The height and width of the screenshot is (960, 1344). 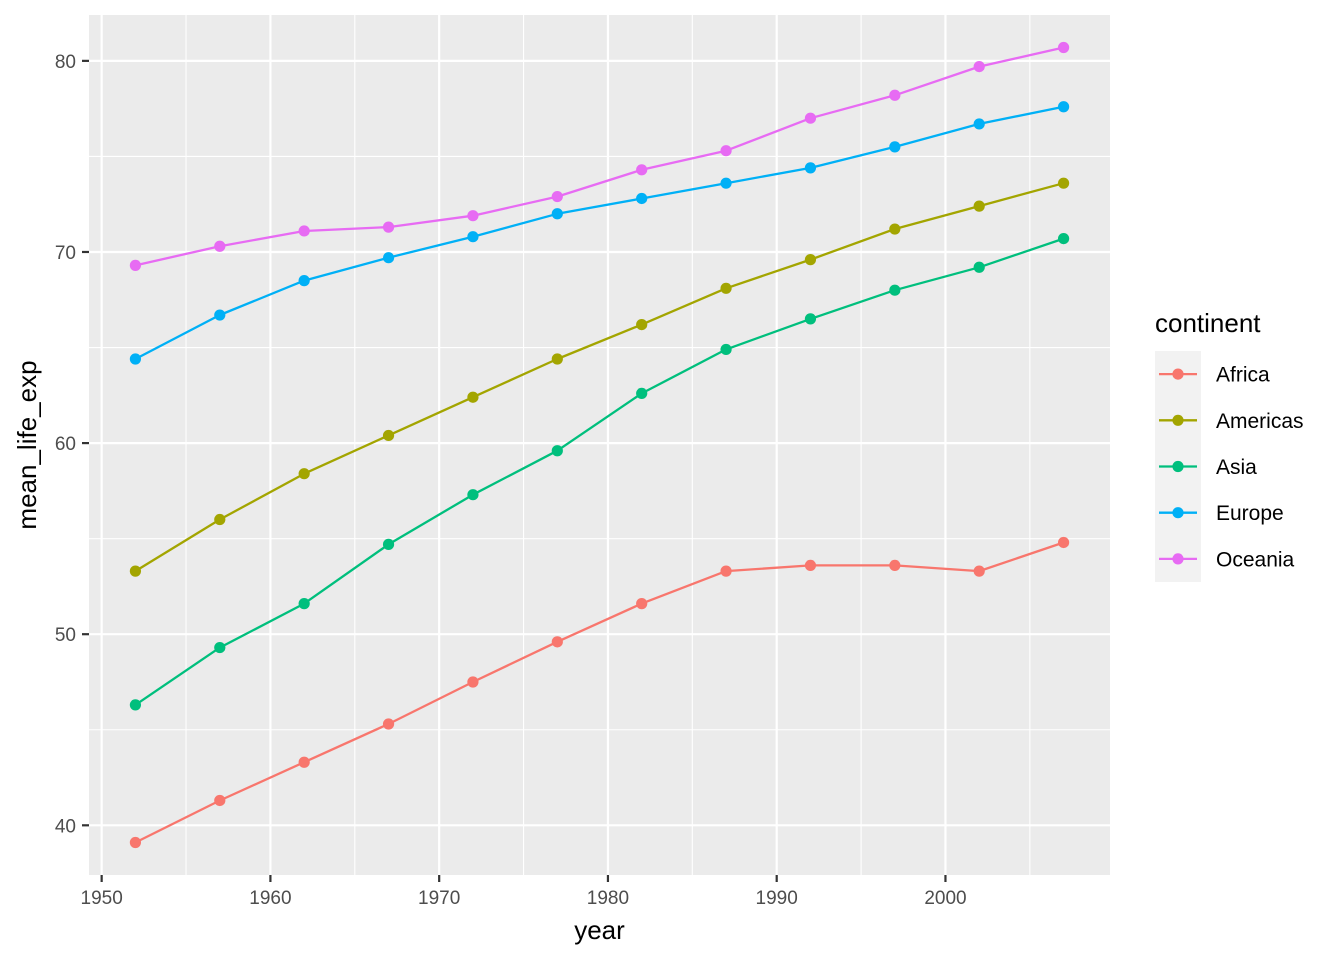 I want to click on legend-label: Oceania, so click(x=1255, y=559).